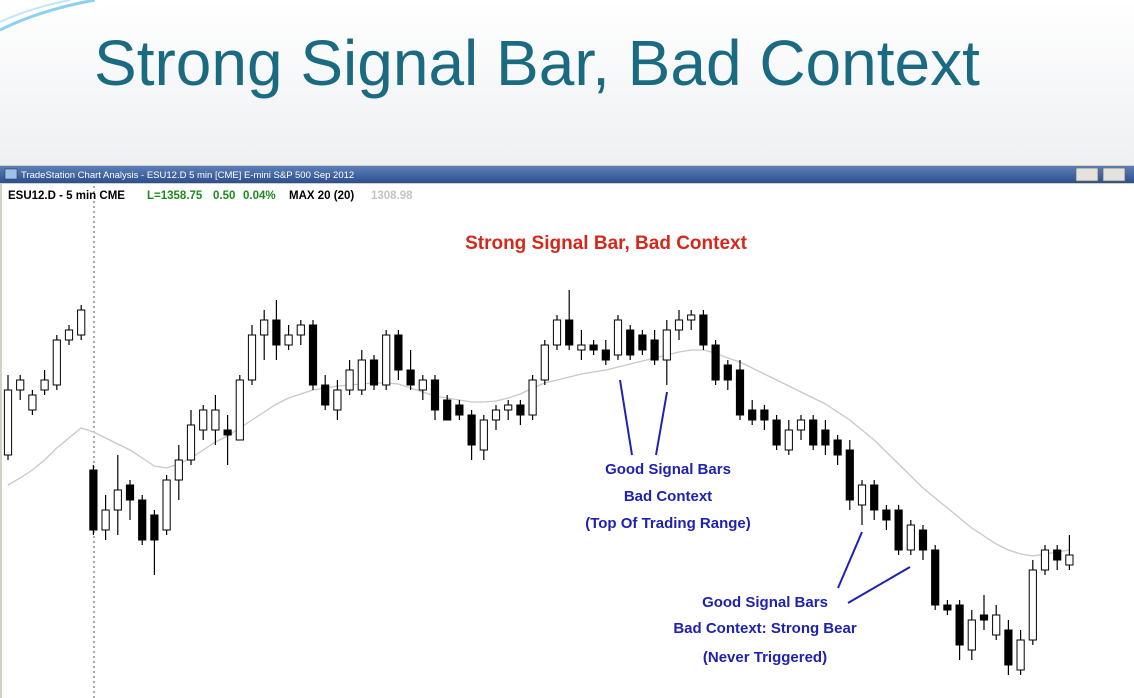  Describe the element at coordinates (765, 657) in the screenshot. I see `annotation: (Never Triggered)` at that location.